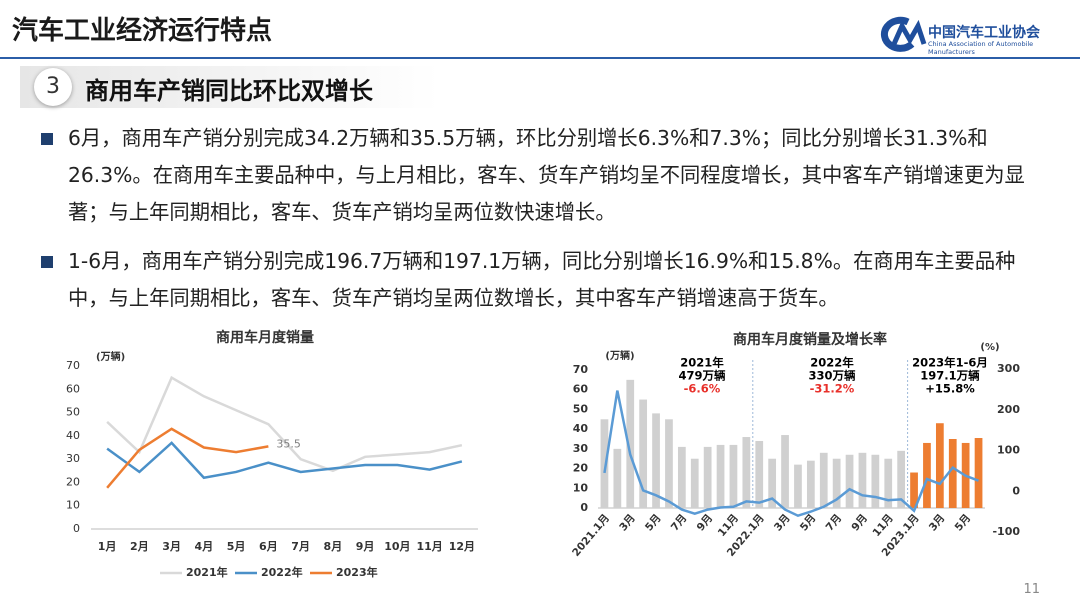  Describe the element at coordinates (791, 454) in the screenshot. I see `growth-line` at that location.